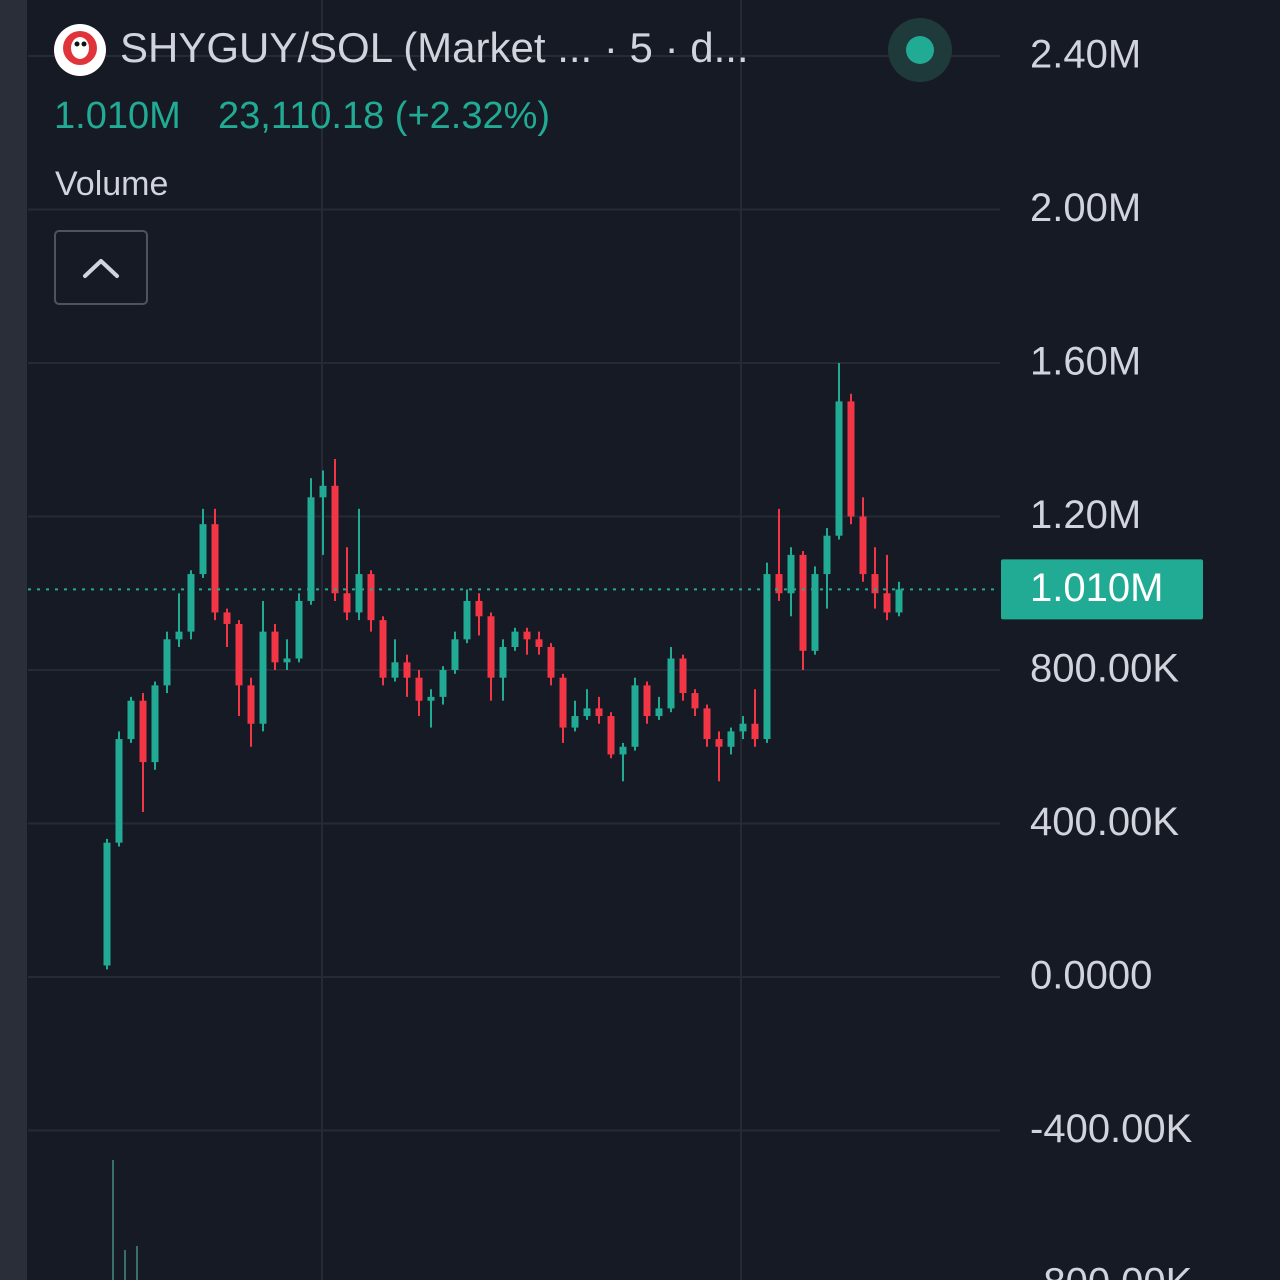 Image resolution: width=1280 pixels, height=1280 pixels. What do you see at coordinates (80, 48) in the screenshot?
I see `token-icon-face` at bounding box center [80, 48].